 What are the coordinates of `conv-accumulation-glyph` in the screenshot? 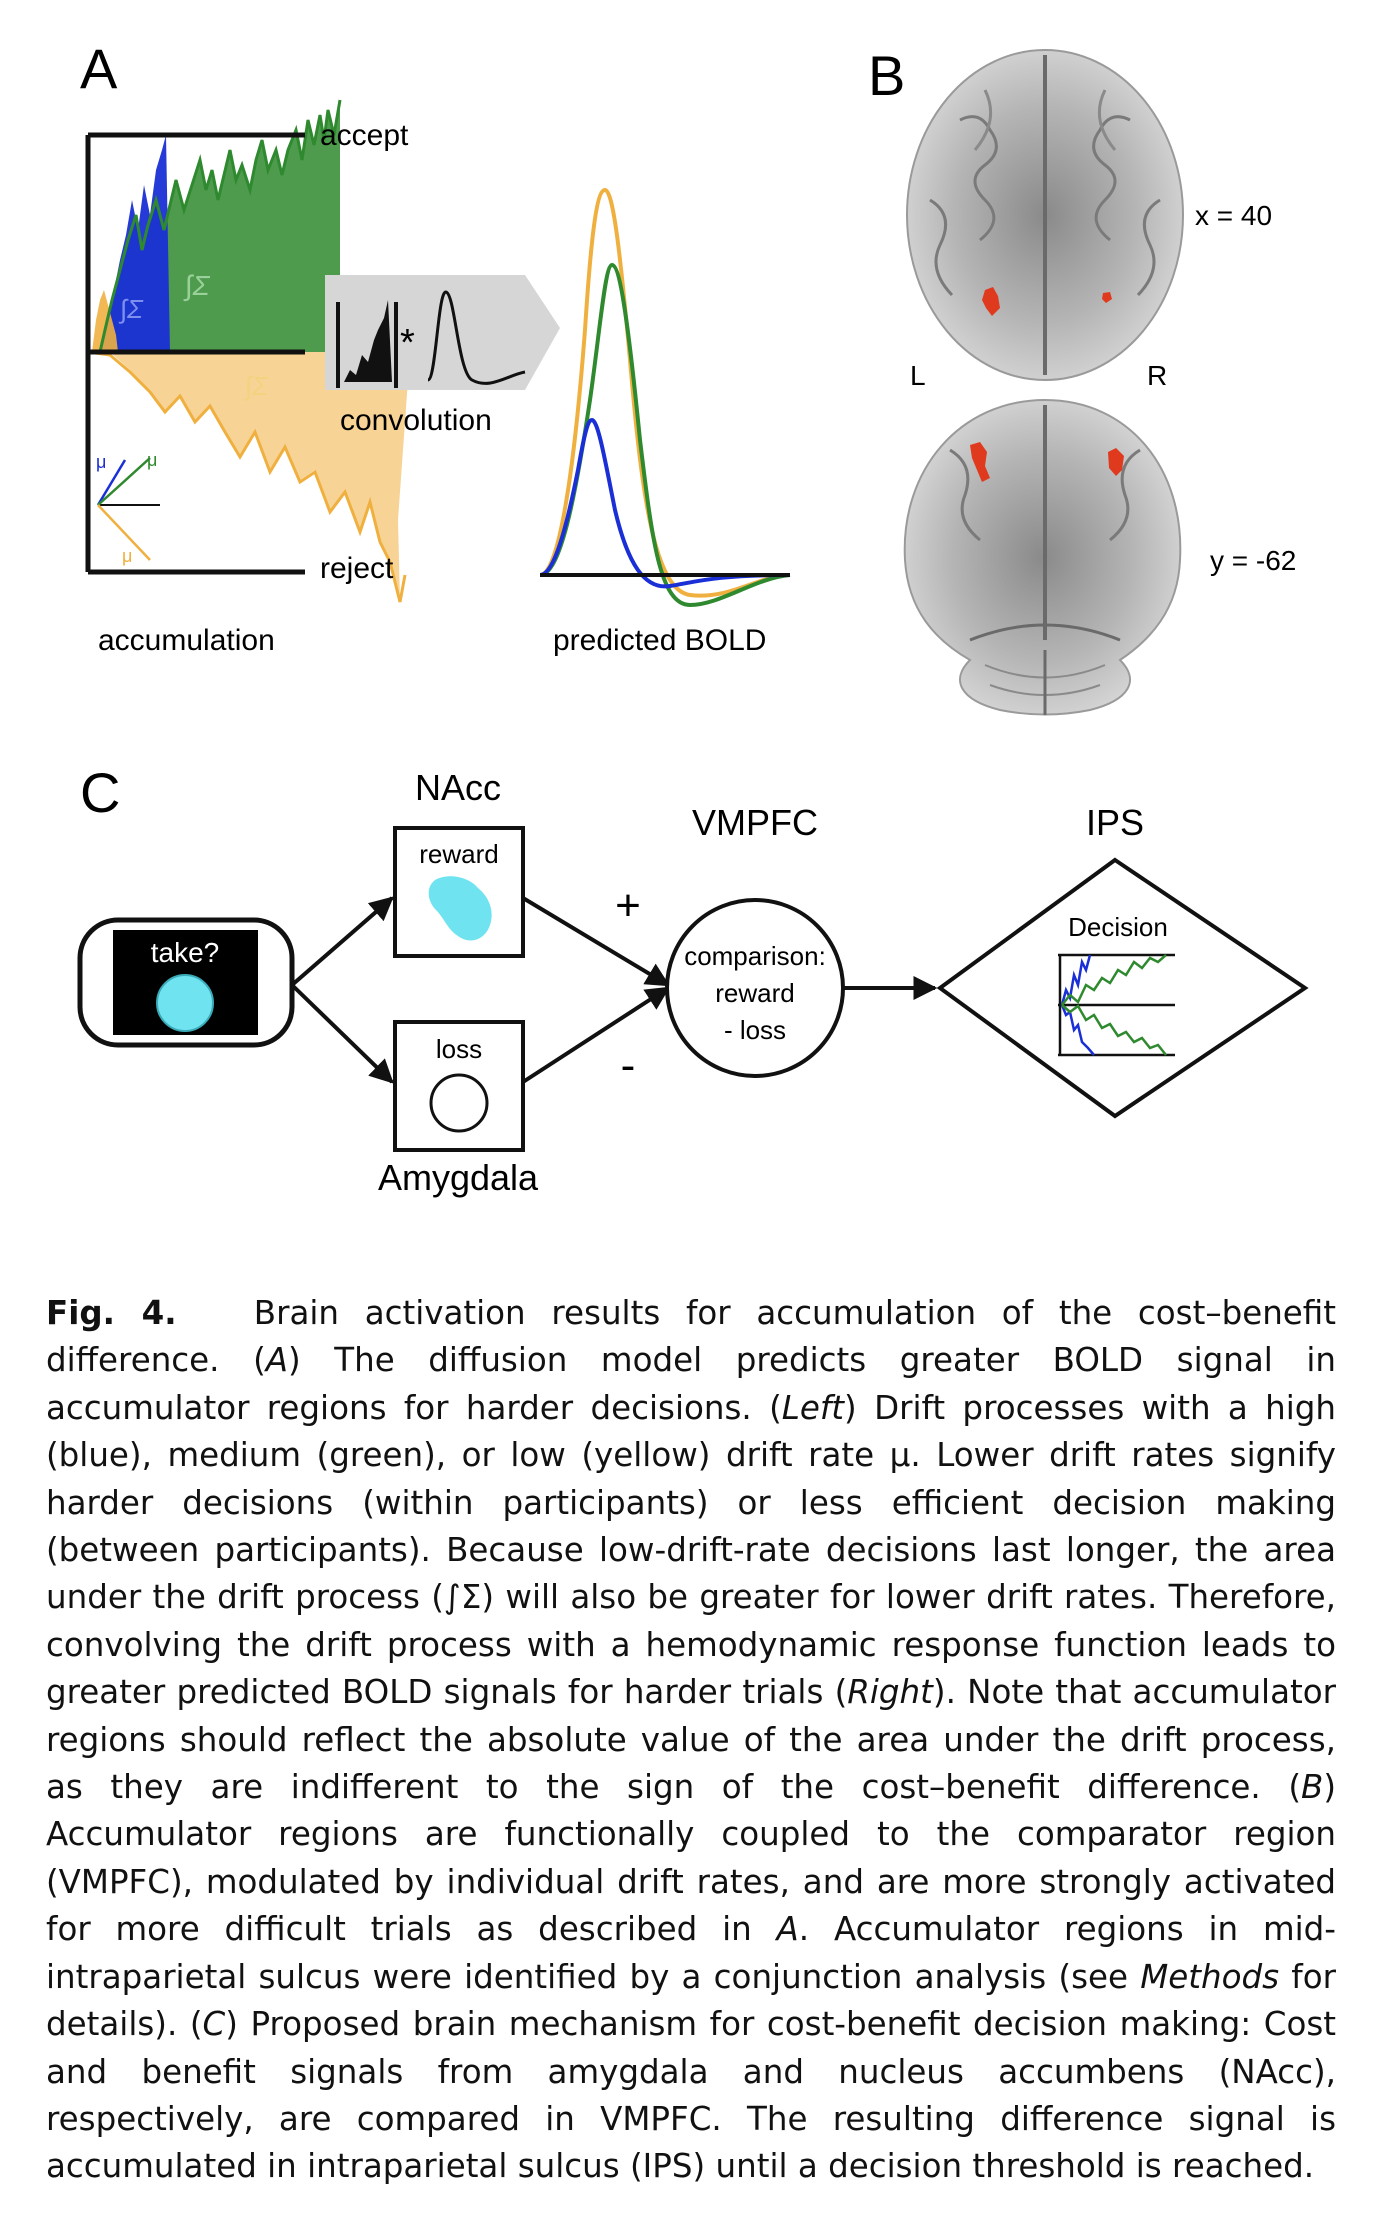 It's located at (368, 341).